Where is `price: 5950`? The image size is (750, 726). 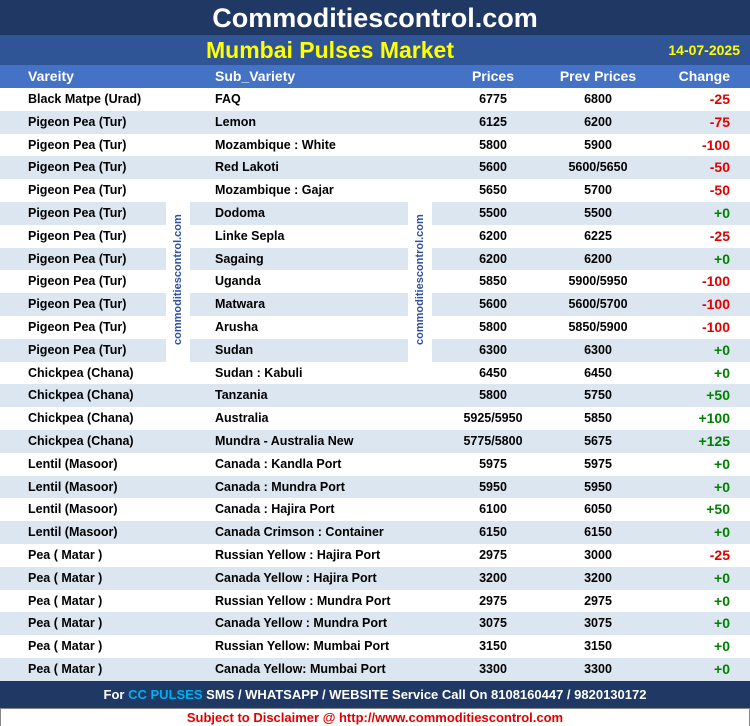
price: 5950 is located at coordinates (493, 486).